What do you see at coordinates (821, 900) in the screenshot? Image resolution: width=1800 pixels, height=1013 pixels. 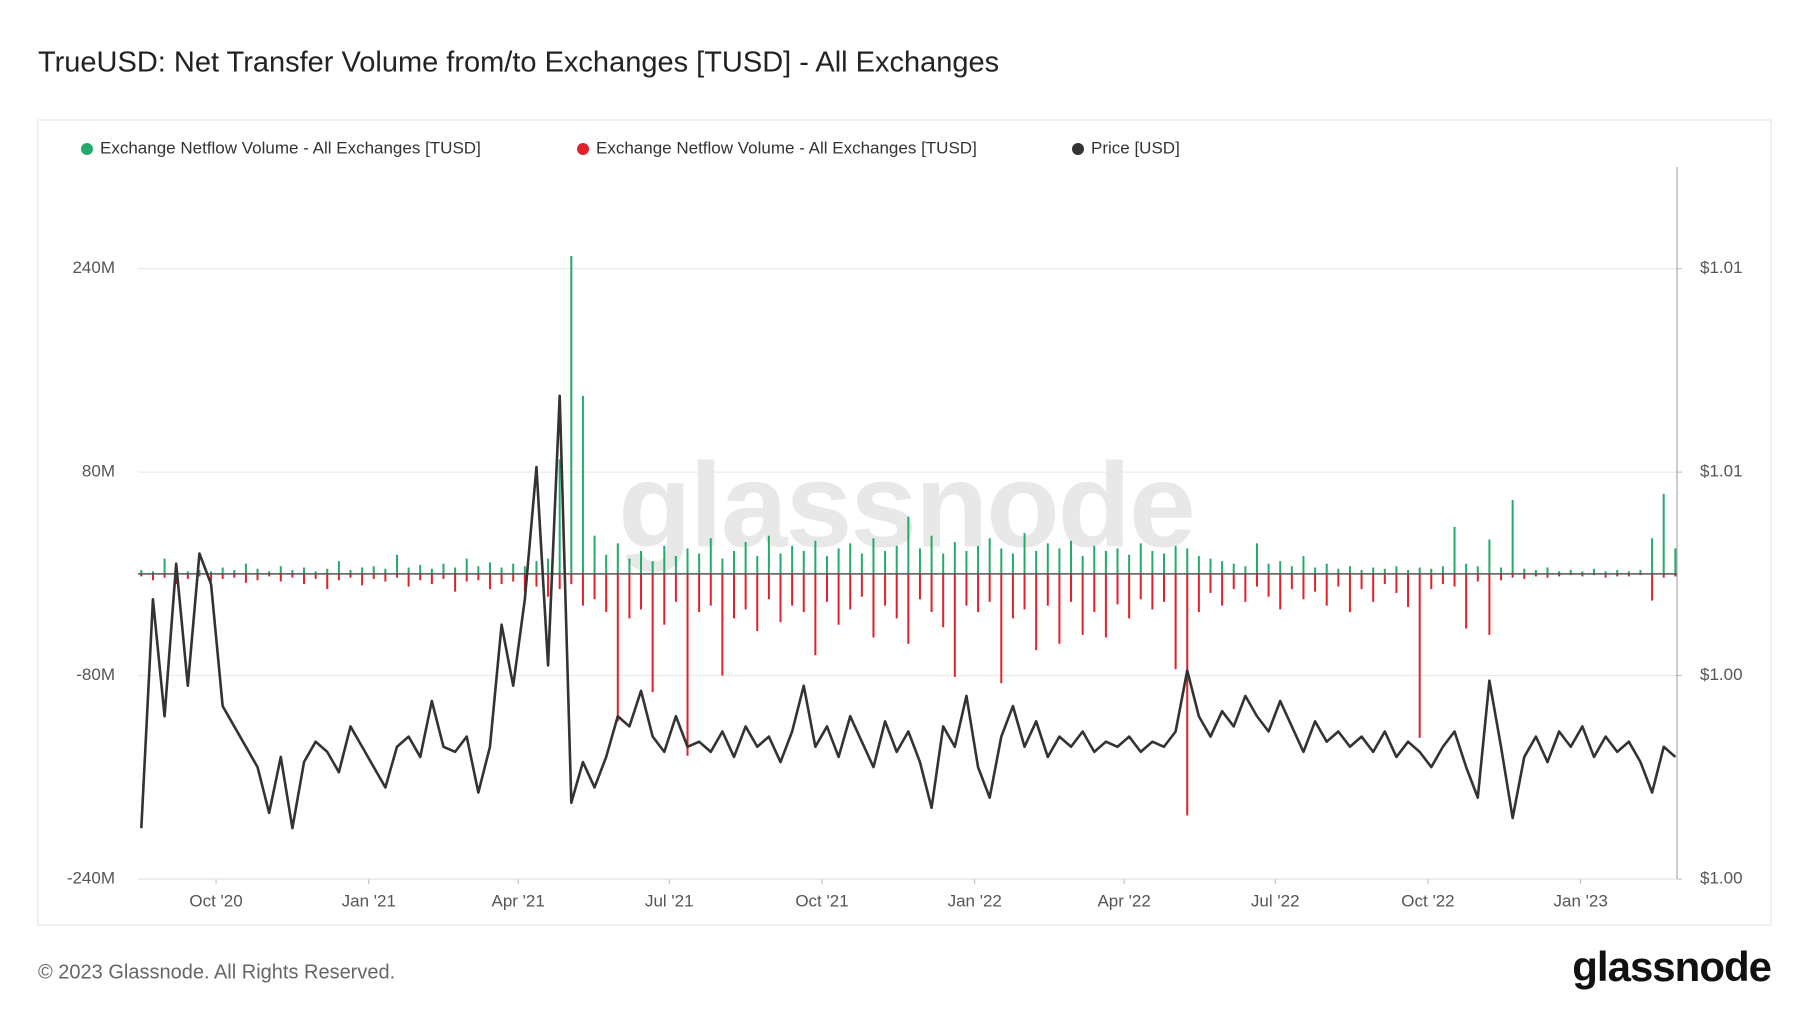 I see `x-tick-label: Oct '21` at bounding box center [821, 900].